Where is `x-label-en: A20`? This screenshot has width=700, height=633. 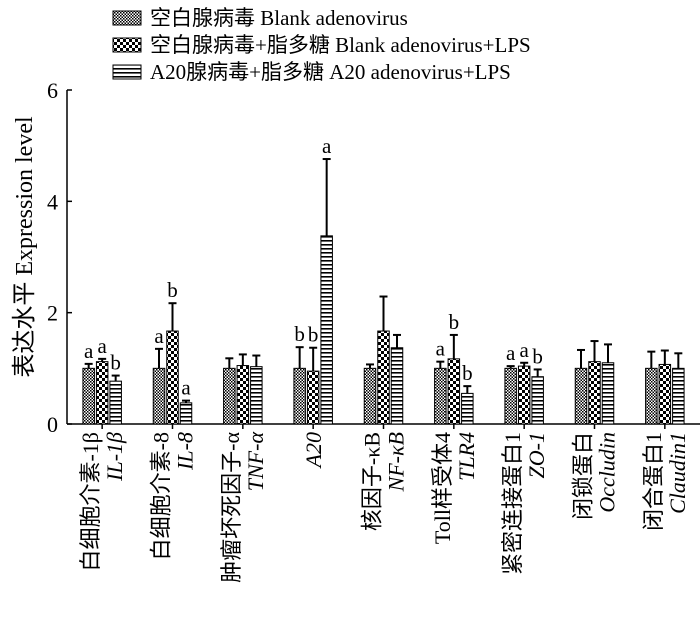 x-label-en: A20 is located at coordinates (313, 450).